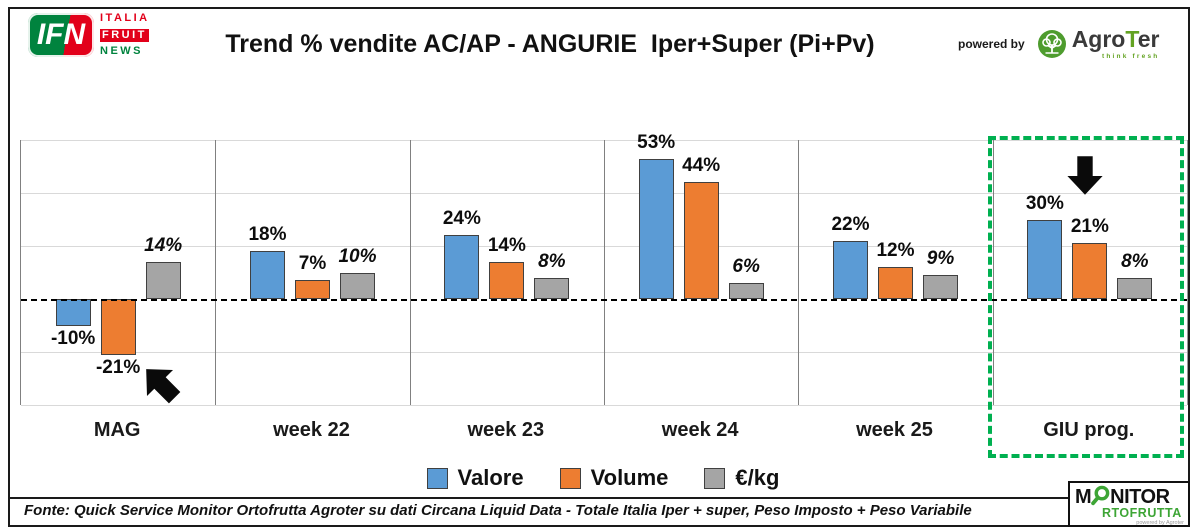  I want to click on zero-line, so click(604, 300).